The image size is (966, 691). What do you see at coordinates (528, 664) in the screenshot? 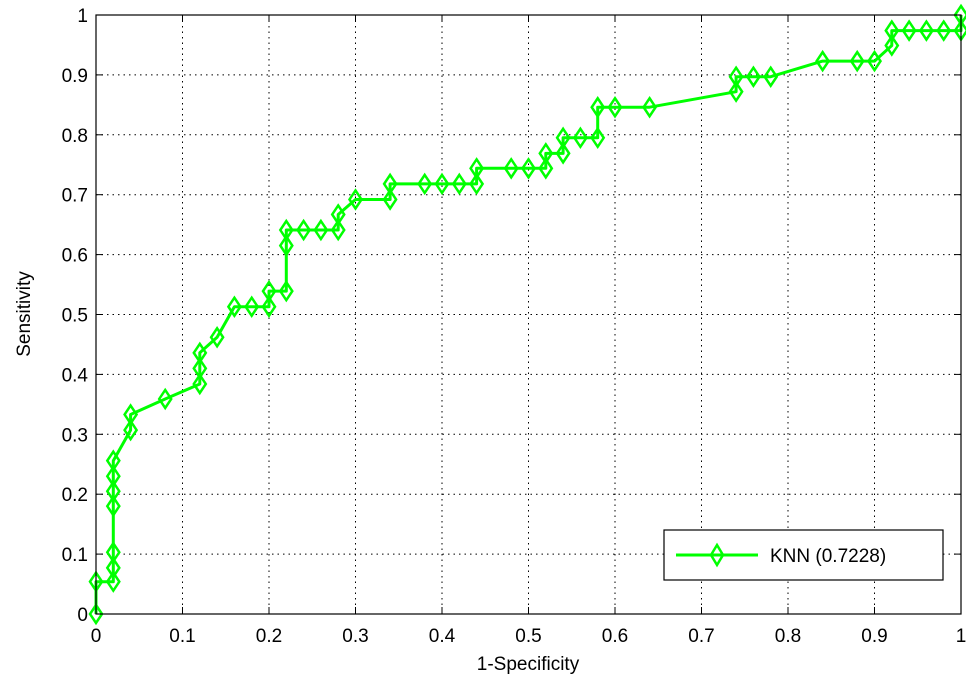
I see `x-axis-label: 1-Specificity` at bounding box center [528, 664].